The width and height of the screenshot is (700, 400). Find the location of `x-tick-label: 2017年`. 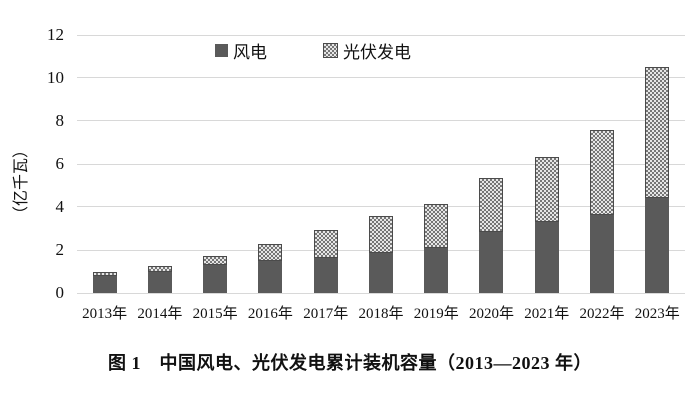

x-tick-label: 2017年 is located at coordinates (326, 314).